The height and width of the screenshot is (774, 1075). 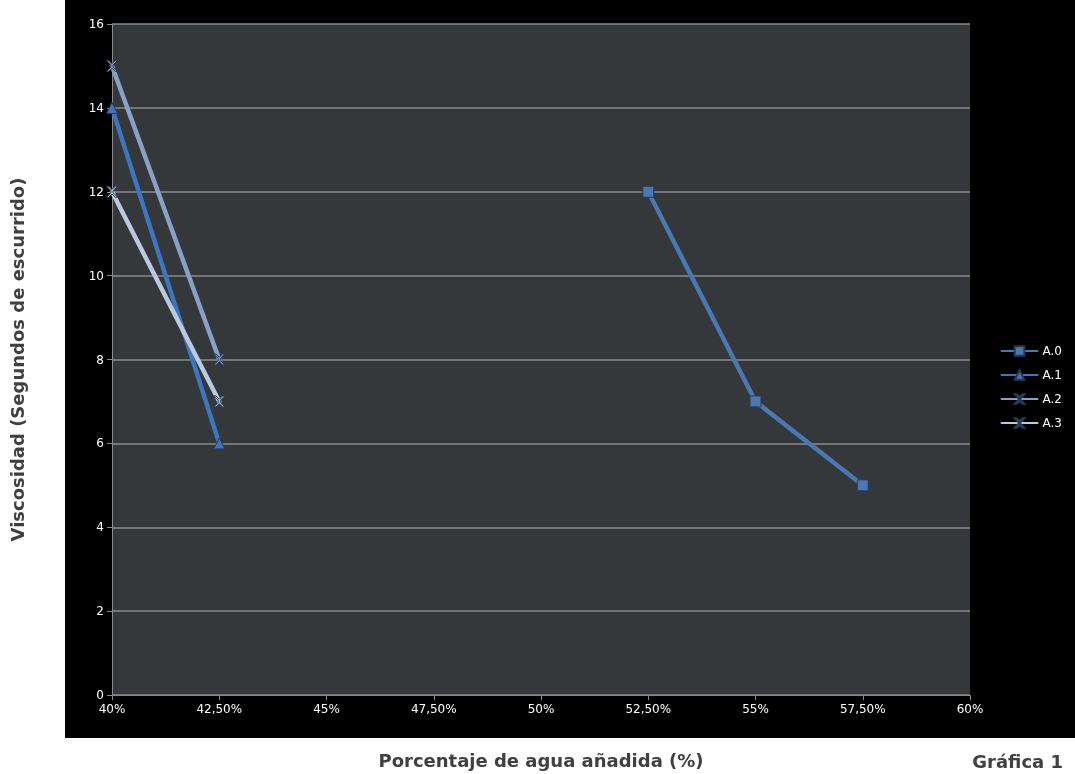 I want to click on y-tick-label: 6, so click(x=100, y=443).